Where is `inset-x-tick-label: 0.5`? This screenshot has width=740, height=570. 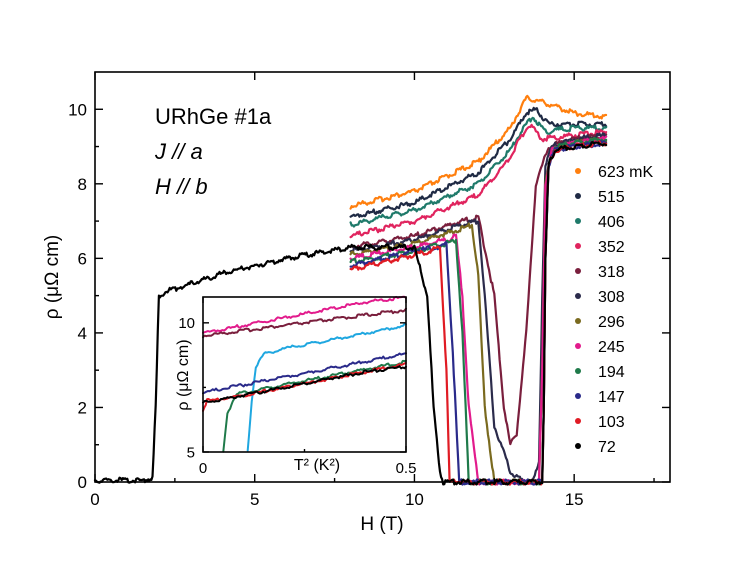 inset-x-tick-label: 0.5 is located at coordinates (406, 468).